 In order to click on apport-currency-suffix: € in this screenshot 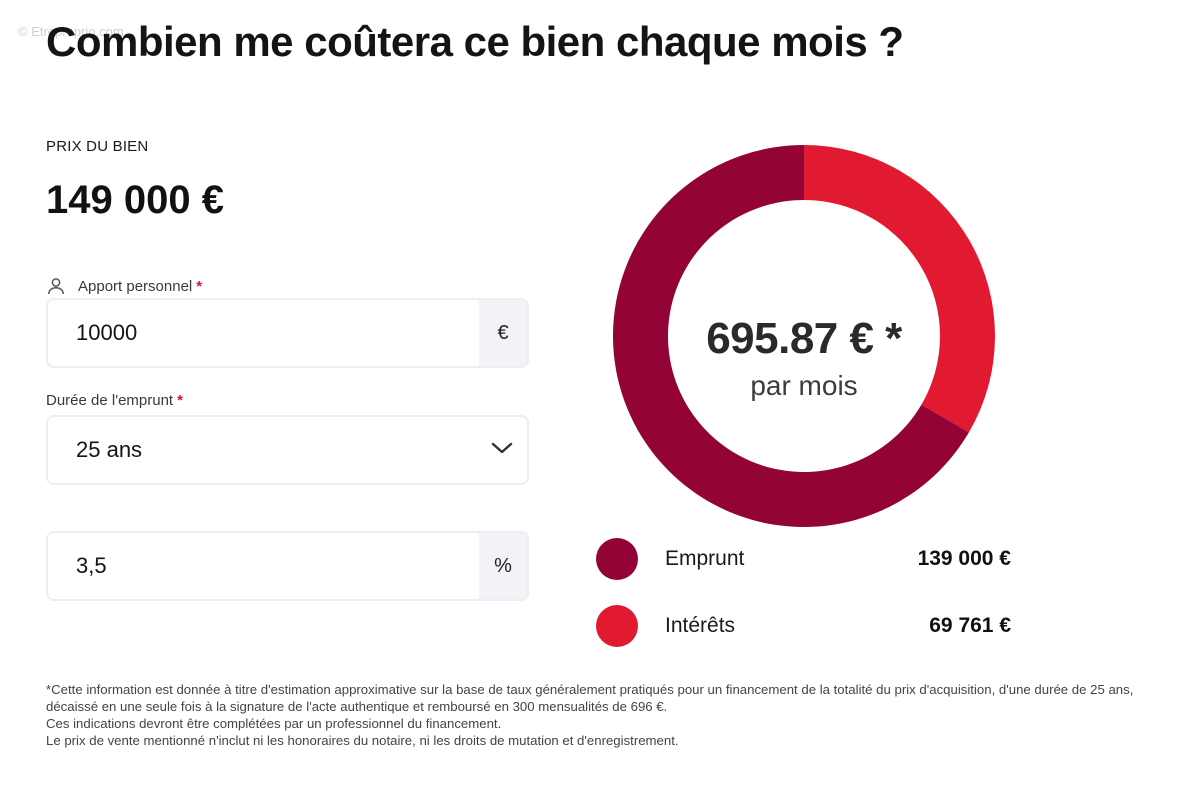, I will do `click(503, 333)`.